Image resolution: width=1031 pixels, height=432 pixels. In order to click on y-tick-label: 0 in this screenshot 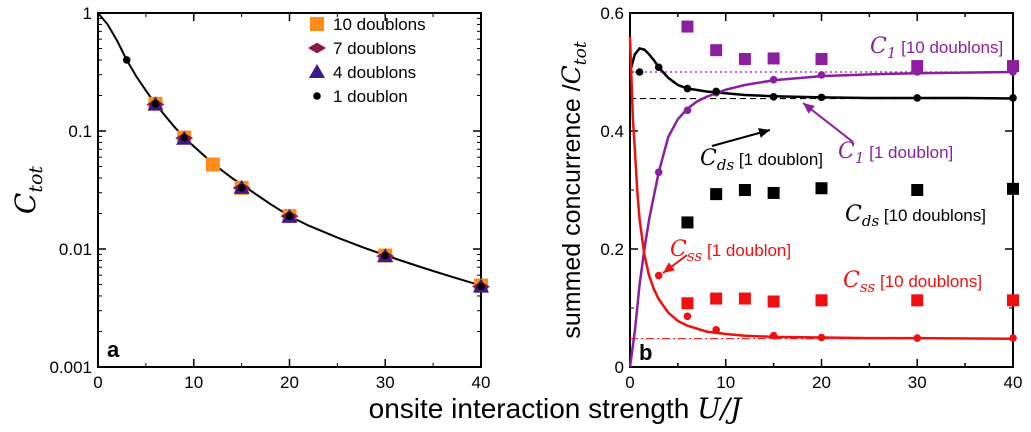, I will do `click(619, 367)`.